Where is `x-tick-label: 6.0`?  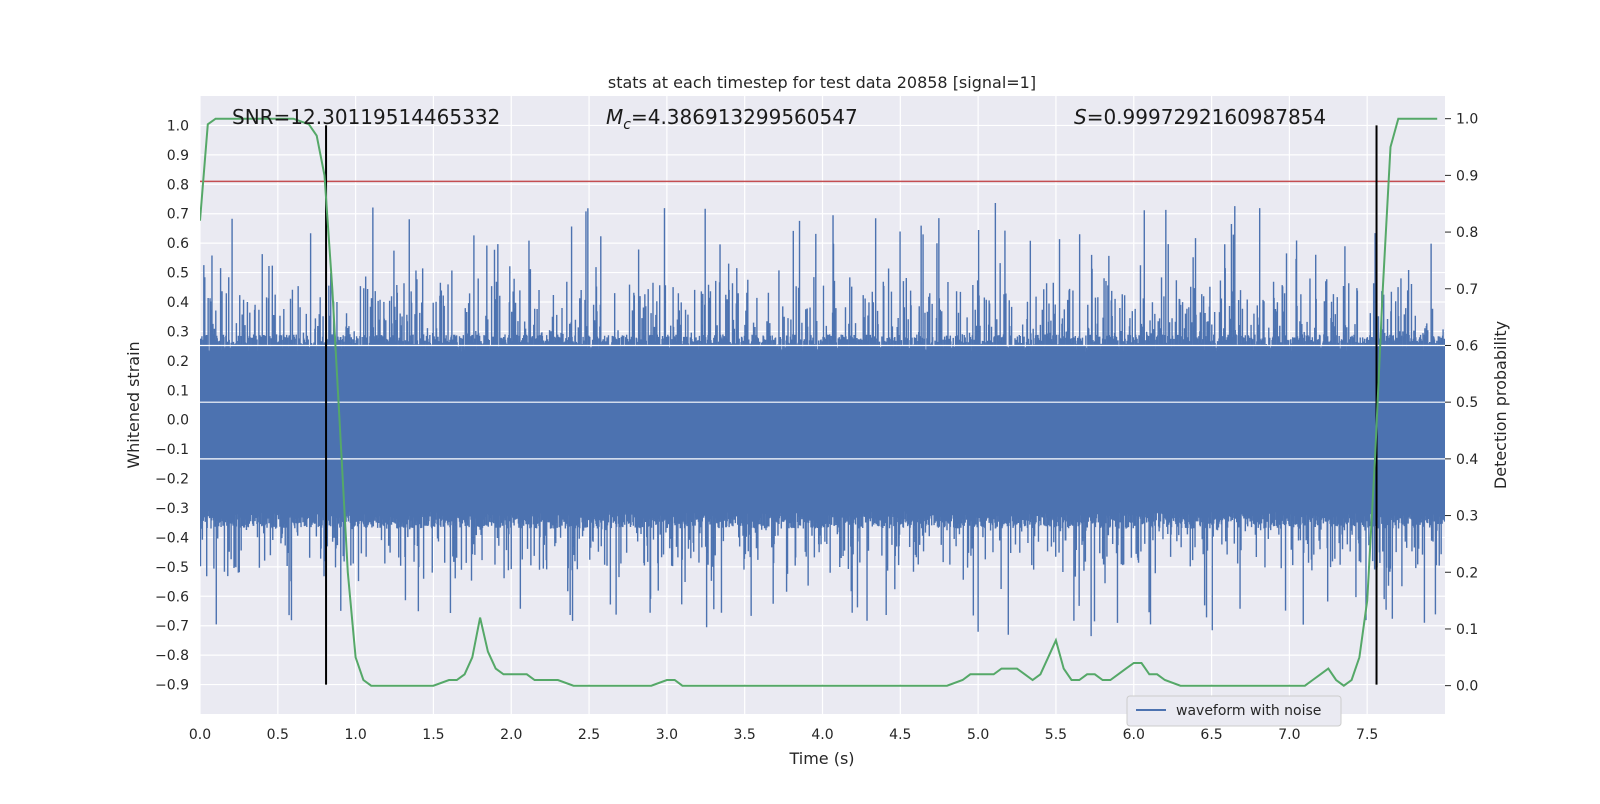
x-tick-label: 6.0 is located at coordinates (1134, 735).